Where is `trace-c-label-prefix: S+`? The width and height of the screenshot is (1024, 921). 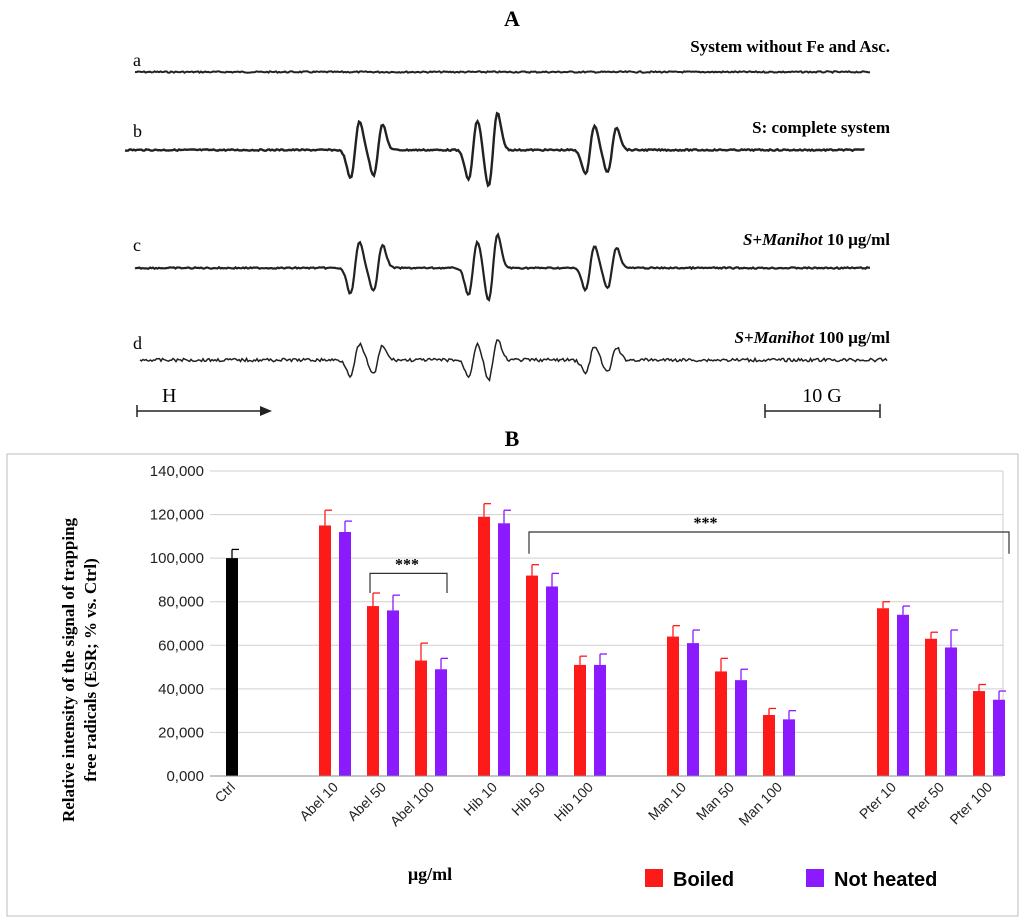
trace-c-label-prefix: S+ is located at coordinates (752, 239).